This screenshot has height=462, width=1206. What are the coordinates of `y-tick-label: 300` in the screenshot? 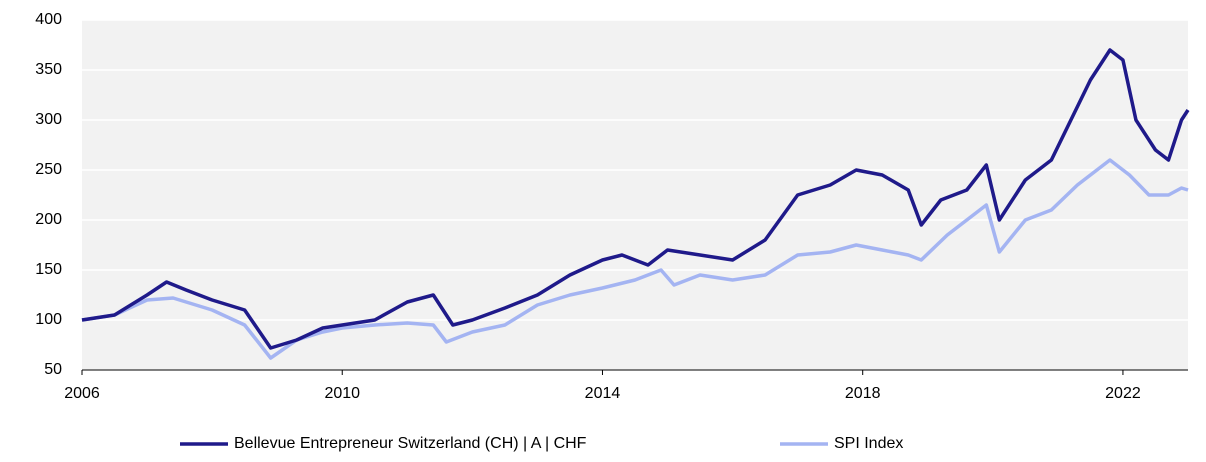 It's located at (48, 119).